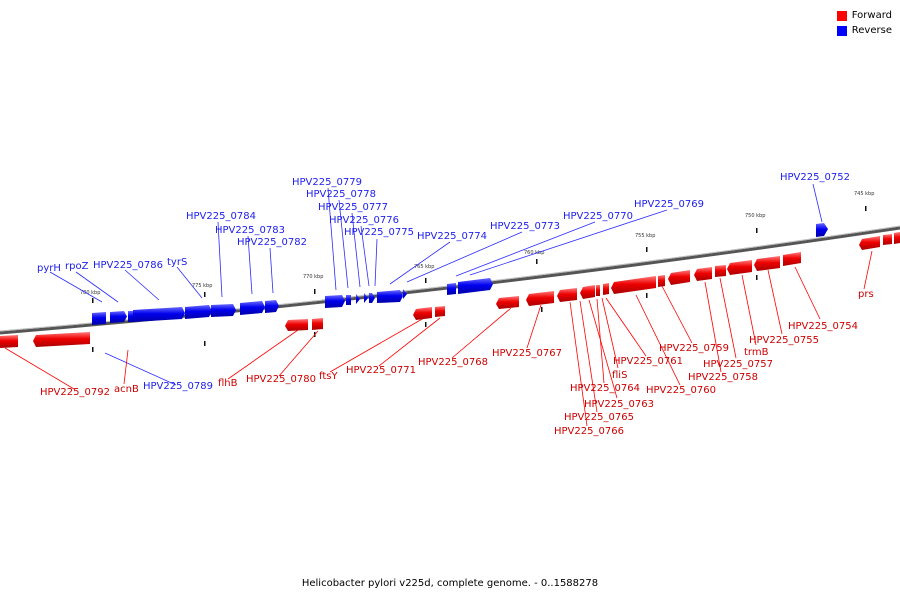 Image resolution: width=900 pixels, height=600 pixels. What do you see at coordinates (159, 314) in the screenshot?
I see `gene-HPV225_0786b` at bounding box center [159, 314].